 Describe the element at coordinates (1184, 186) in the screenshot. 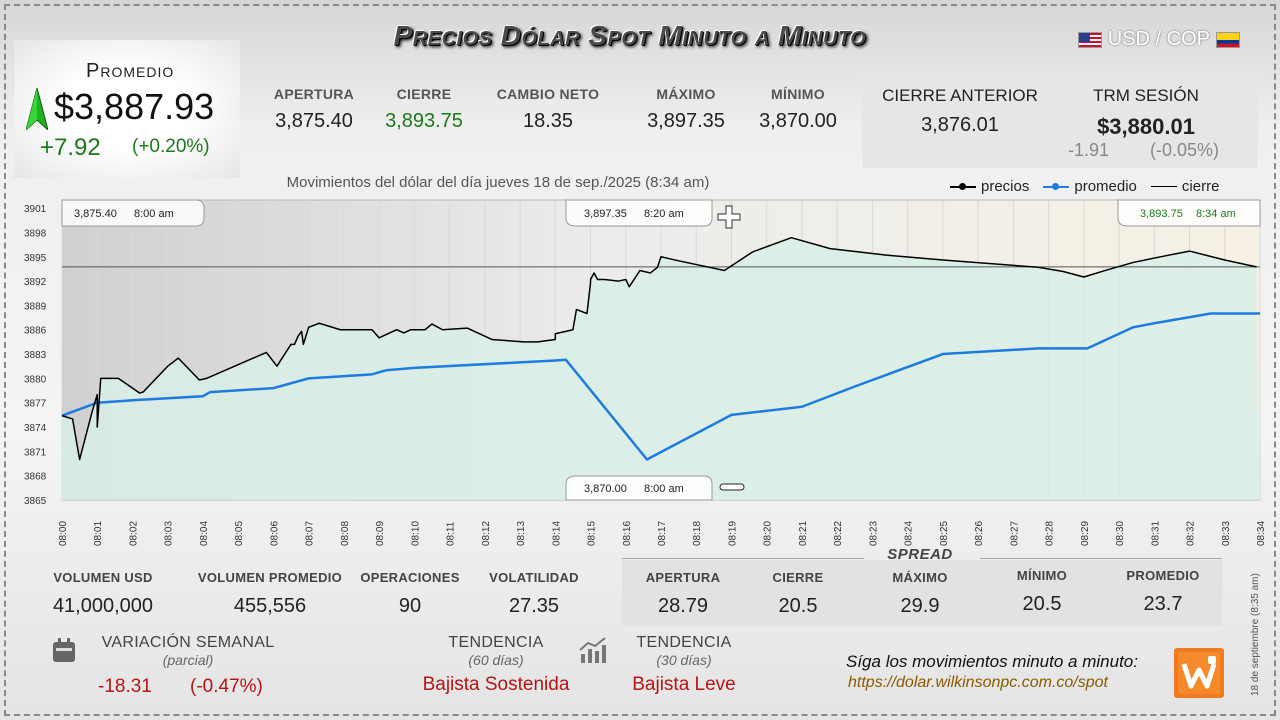

I see `legend-cierre: cierre` at that location.